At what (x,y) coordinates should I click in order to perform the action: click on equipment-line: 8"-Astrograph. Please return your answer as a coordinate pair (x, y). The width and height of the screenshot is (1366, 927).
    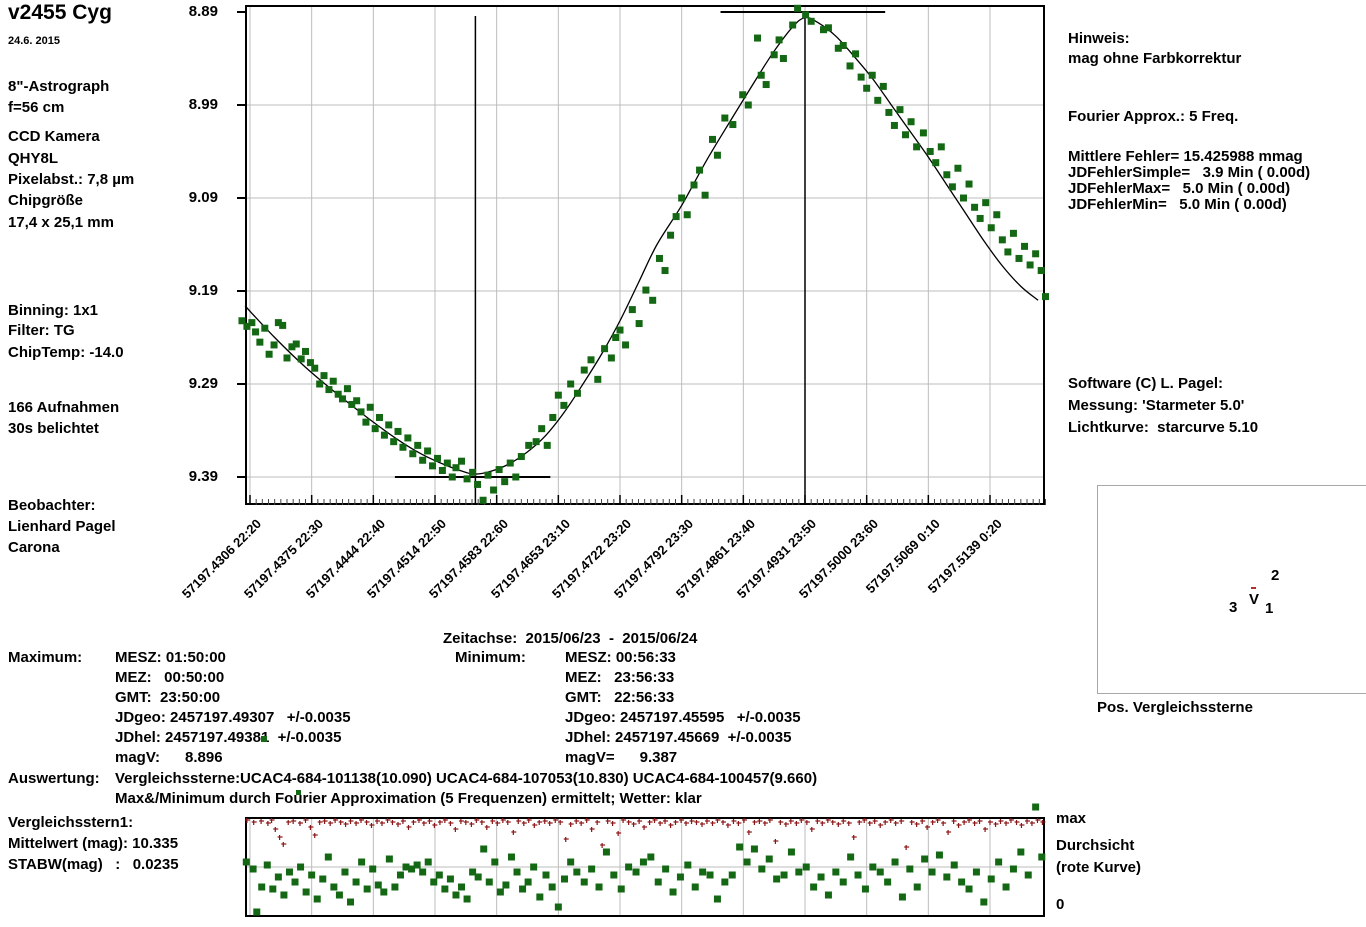
    Looking at the image, I should click on (59, 86).